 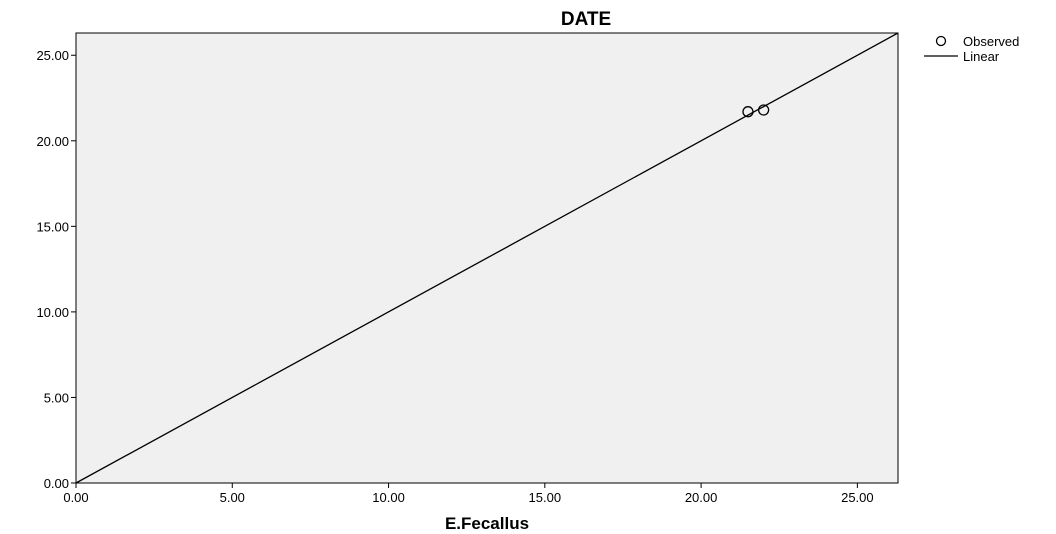 What do you see at coordinates (981, 56) in the screenshot?
I see `legend-linear-label: Linear` at bounding box center [981, 56].